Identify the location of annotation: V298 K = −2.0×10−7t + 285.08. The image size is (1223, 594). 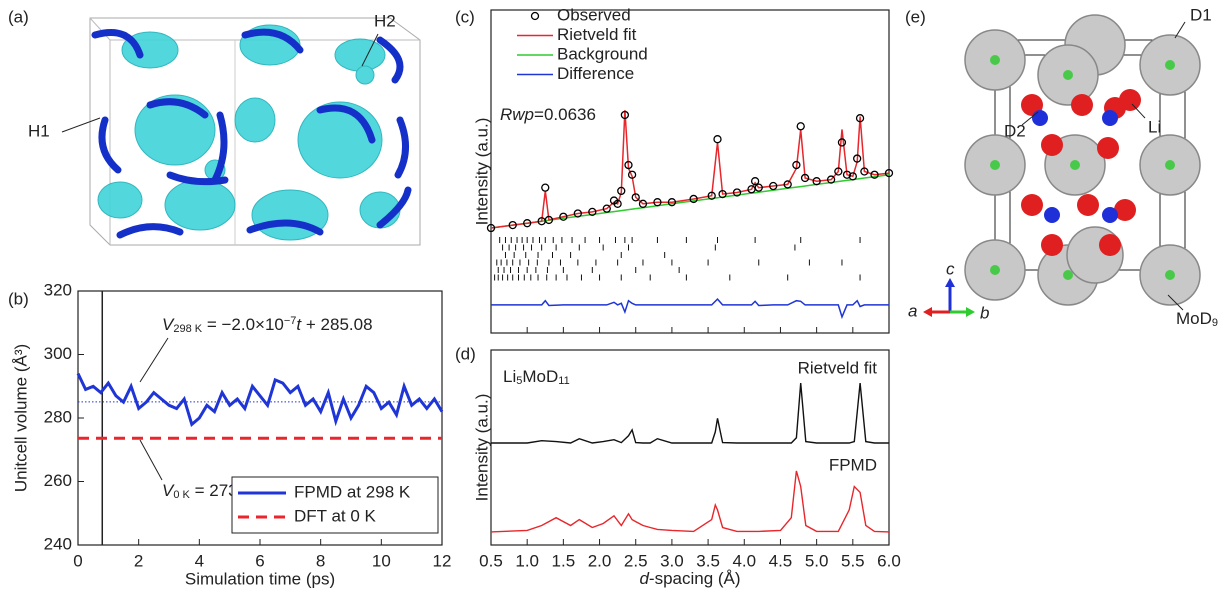
(267, 325).